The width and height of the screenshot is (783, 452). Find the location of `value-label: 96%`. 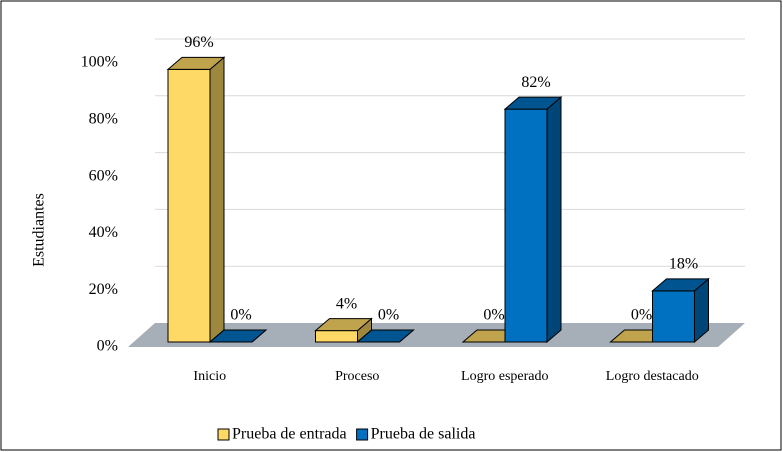

value-label: 96% is located at coordinates (198, 42).